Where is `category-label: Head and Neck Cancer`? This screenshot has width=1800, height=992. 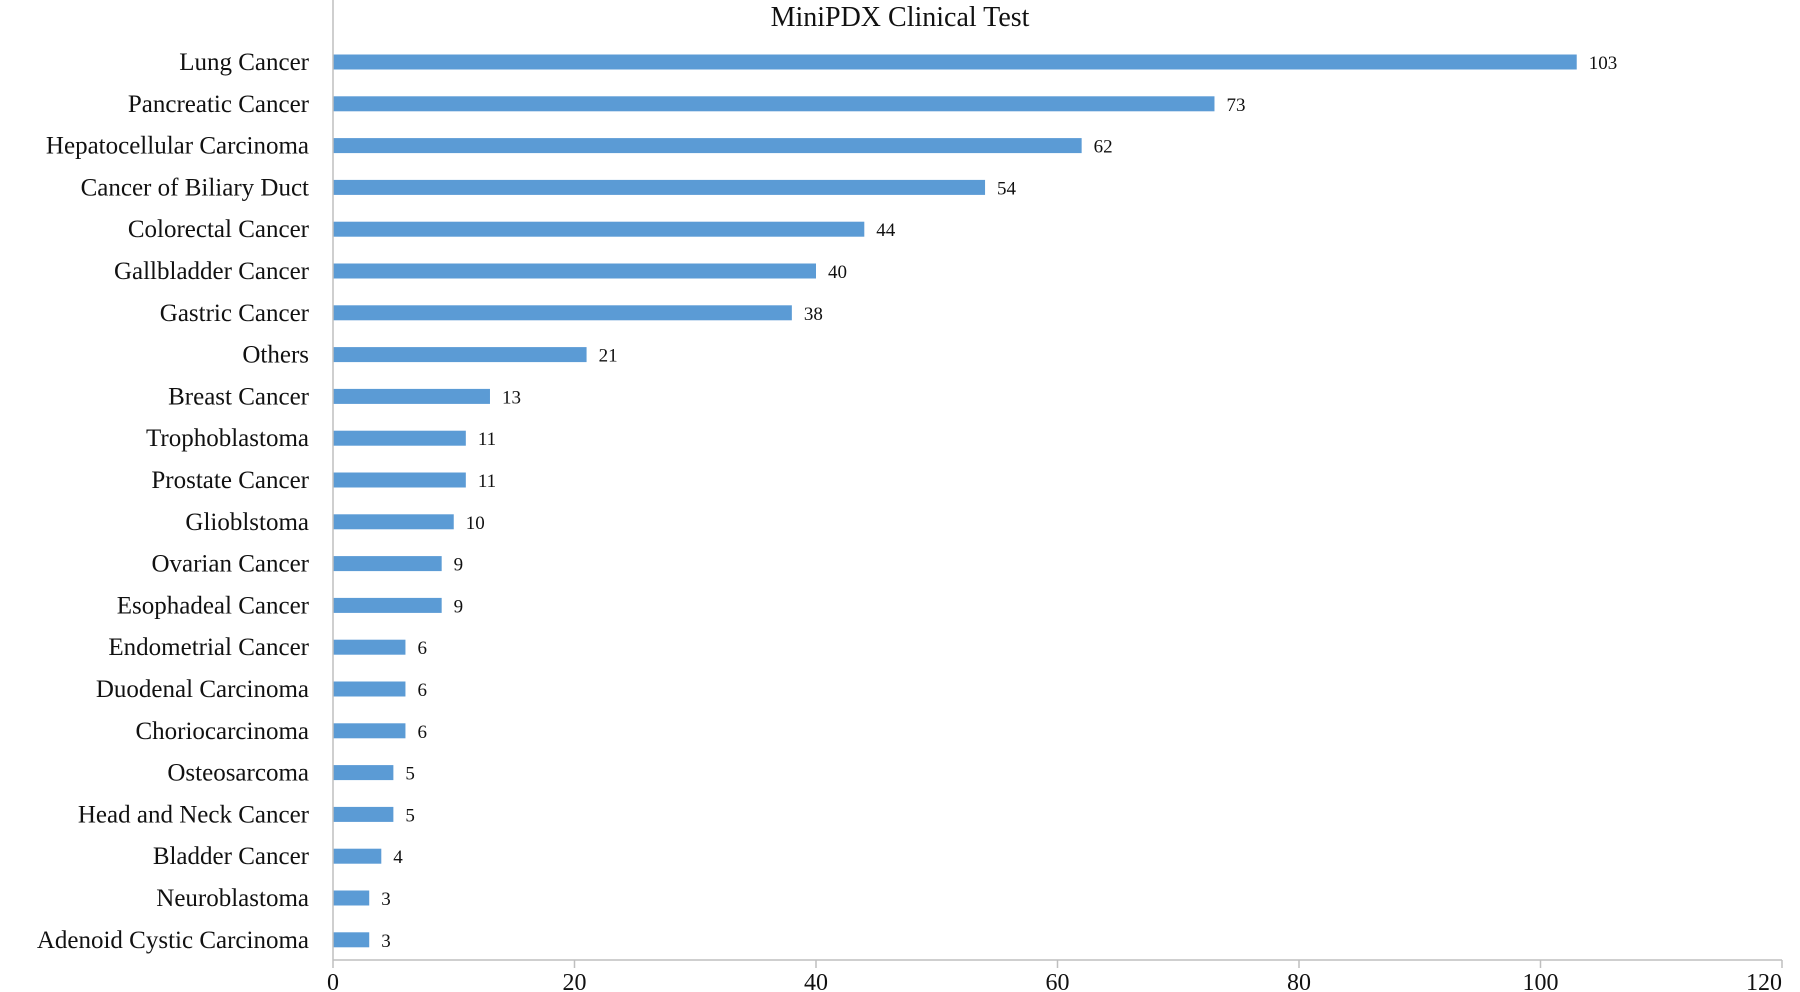
category-label: Head and Neck Cancer is located at coordinates (194, 814).